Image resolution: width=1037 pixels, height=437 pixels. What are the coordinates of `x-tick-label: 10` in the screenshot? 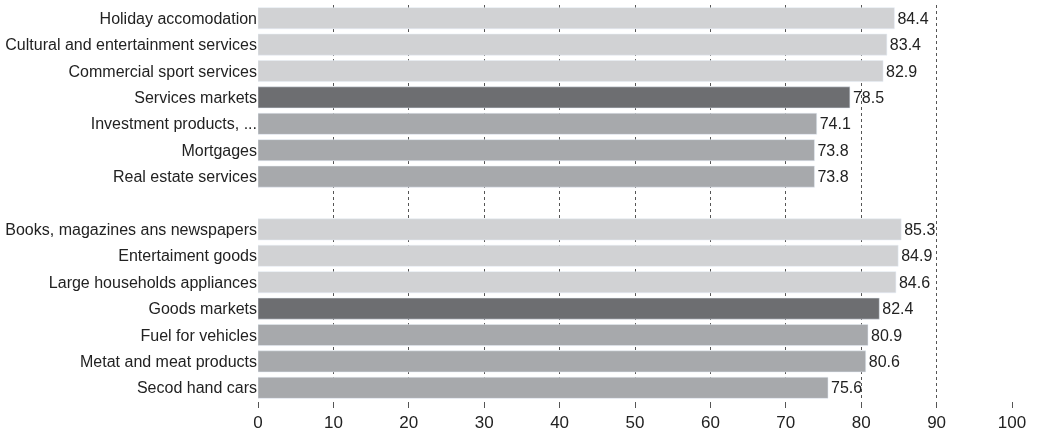 It's located at (333, 423).